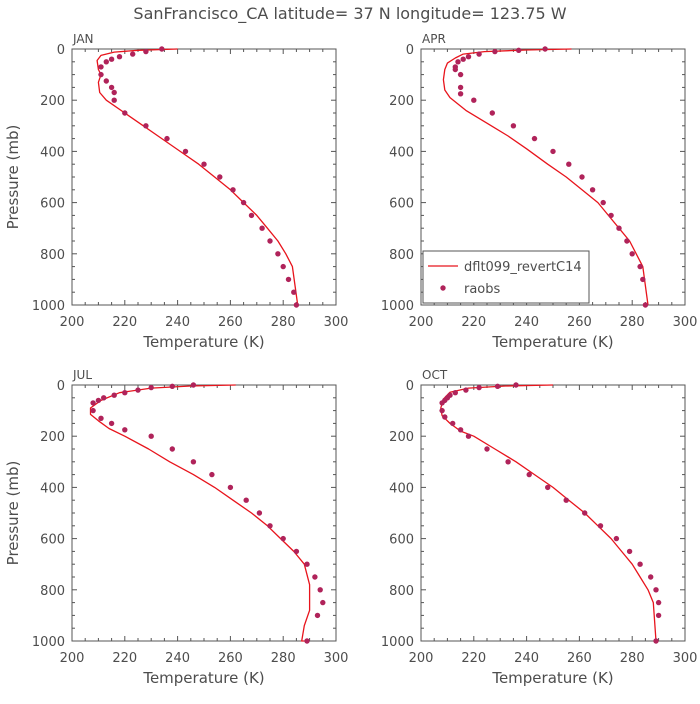 The height and width of the screenshot is (704, 700). What do you see at coordinates (473, 322) in the screenshot?
I see `x-tick-label: 220` at bounding box center [473, 322].